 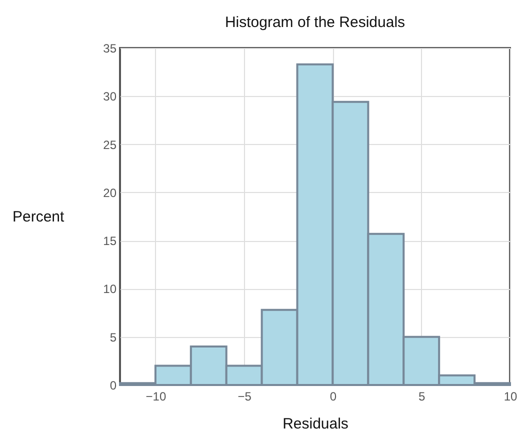 What do you see at coordinates (110, 97) in the screenshot?
I see `y-tick-label: 30` at bounding box center [110, 97].